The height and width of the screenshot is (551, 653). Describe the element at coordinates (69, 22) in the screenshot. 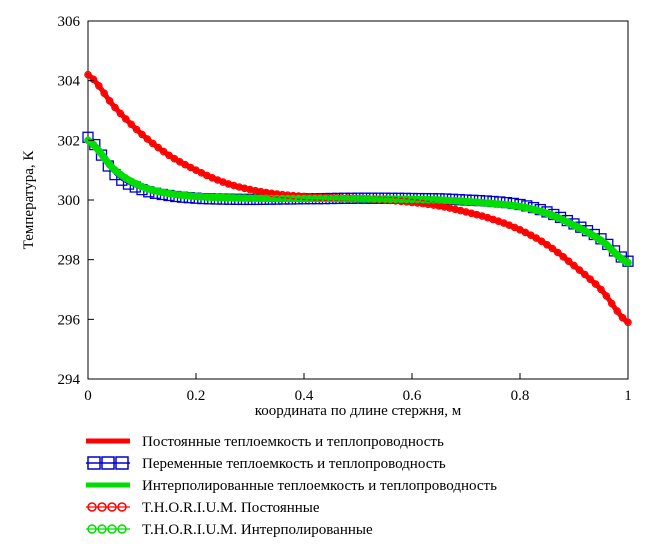

I see `y-tick-label: 306` at that location.